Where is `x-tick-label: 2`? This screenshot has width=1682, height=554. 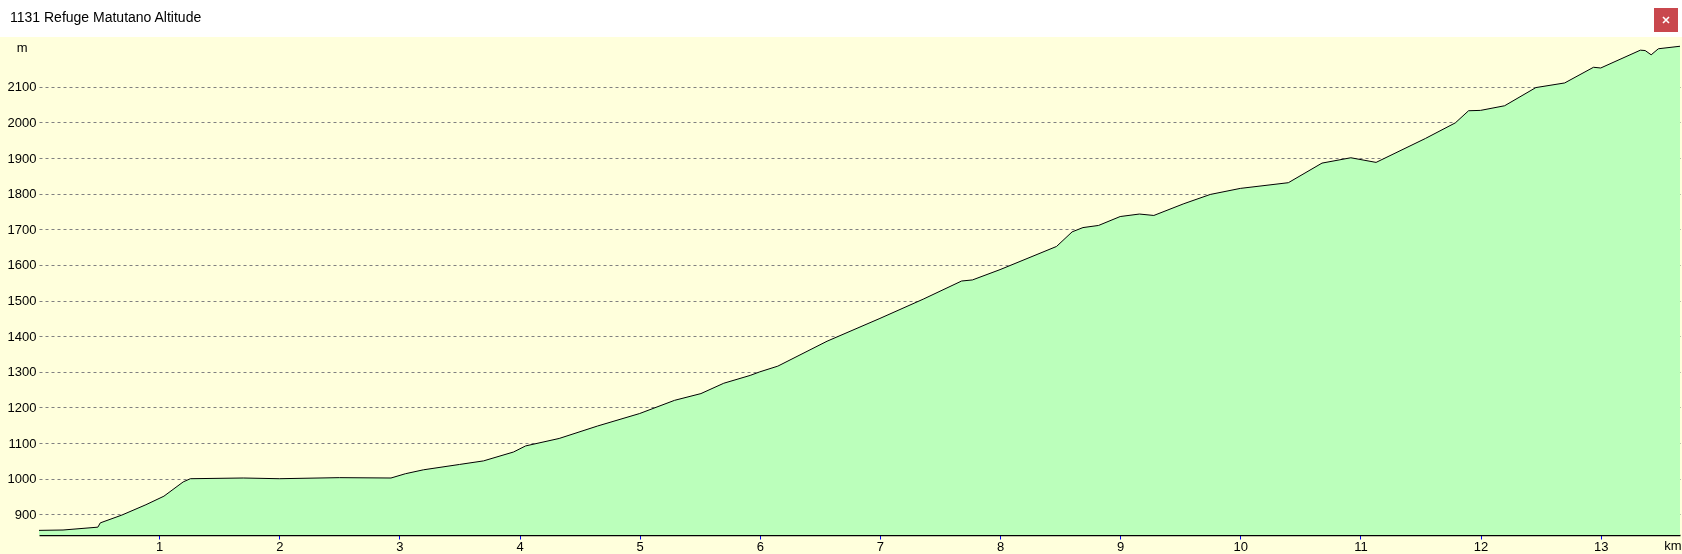
x-tick-label: 2 is located at coordinates (280, 546).